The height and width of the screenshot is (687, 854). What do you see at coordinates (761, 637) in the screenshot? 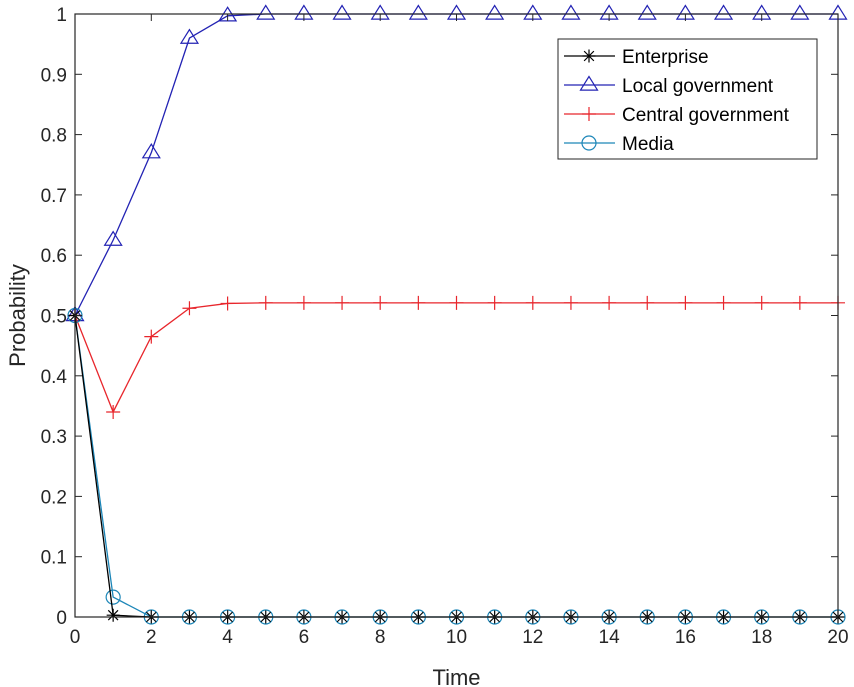
I see `x-tick-label: 18` at bounding box center [761, 637].